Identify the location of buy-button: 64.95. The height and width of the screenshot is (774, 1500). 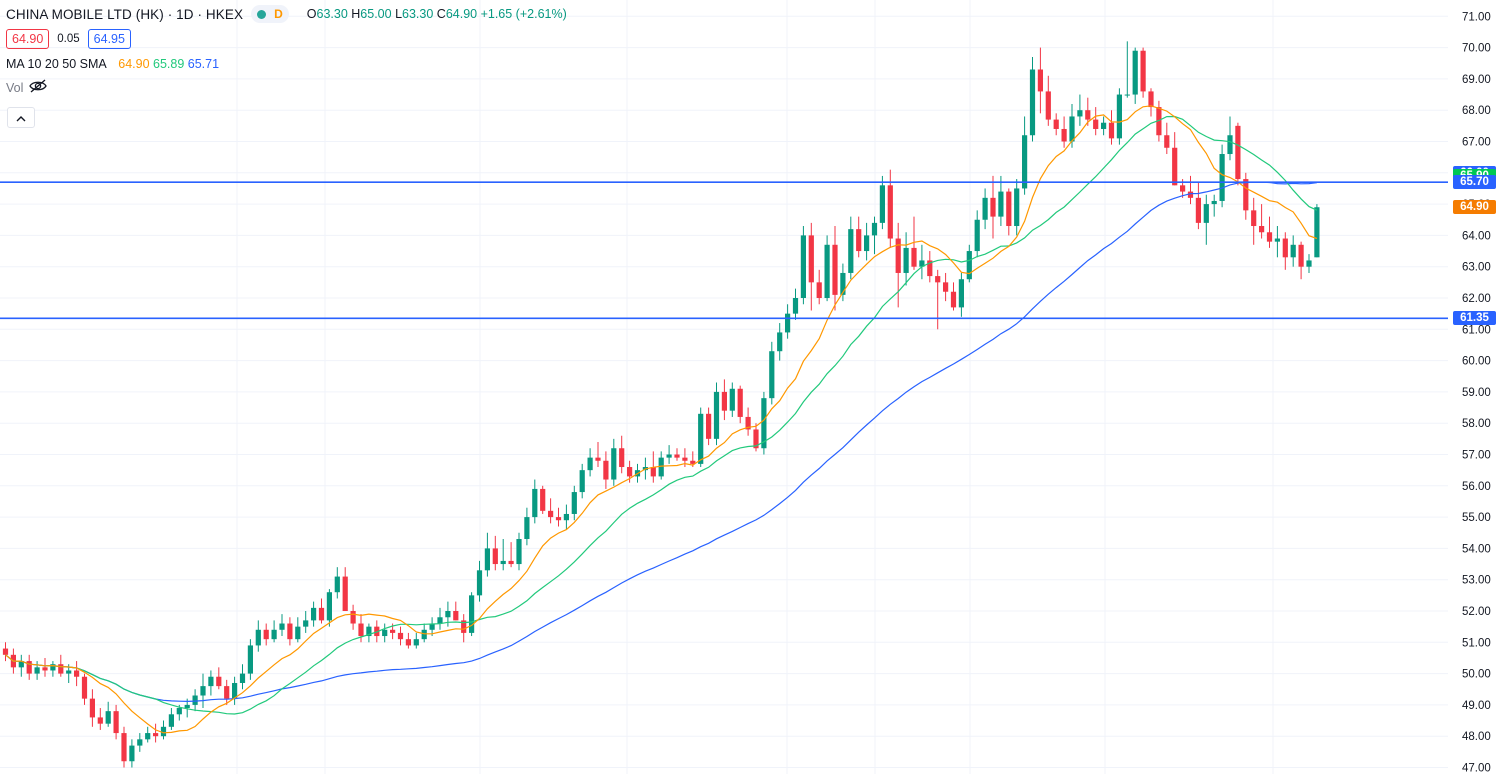
(109, 39).